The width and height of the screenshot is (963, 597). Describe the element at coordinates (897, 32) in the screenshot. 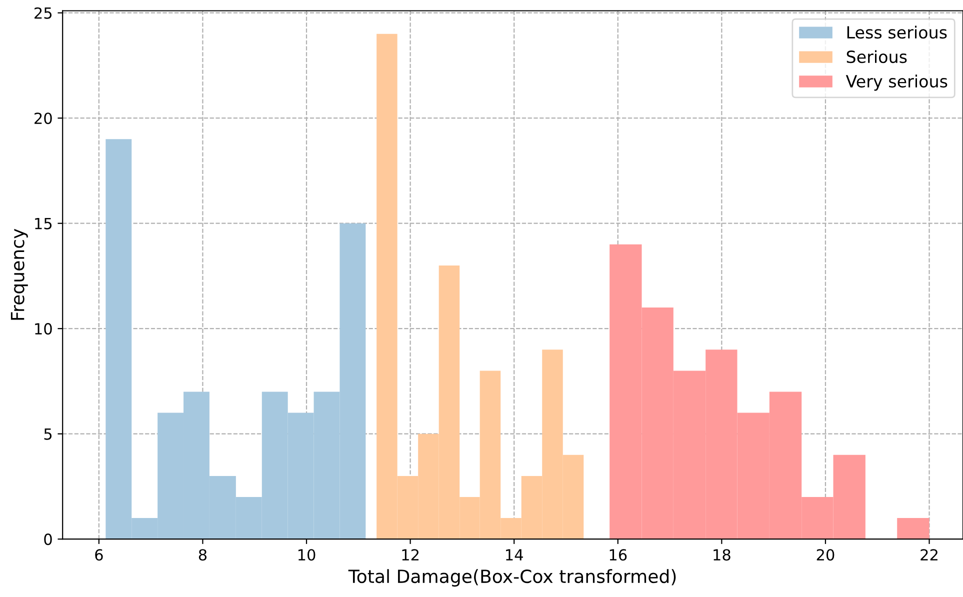

I see `legend-label: Less serious` at that location.